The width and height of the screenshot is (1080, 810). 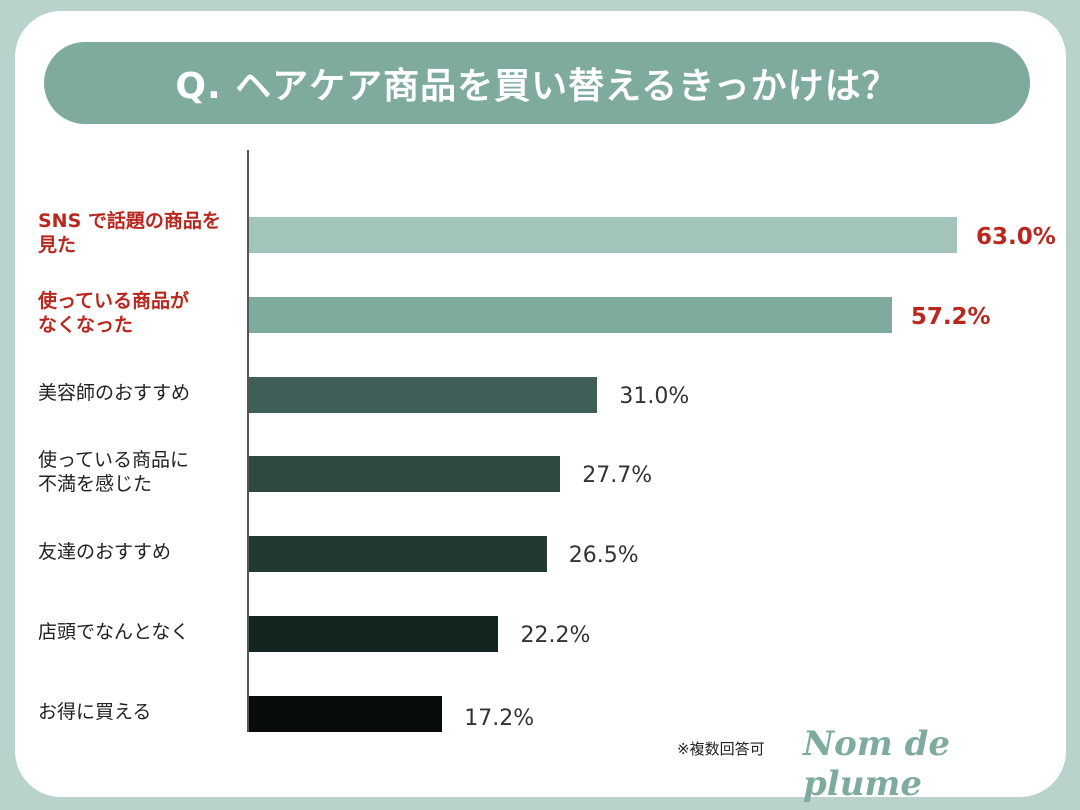 What do you see at coordinates (1016, 237) in the screenshot?
I see `value-label: 63.0%` at bounding box center [1016, 237].